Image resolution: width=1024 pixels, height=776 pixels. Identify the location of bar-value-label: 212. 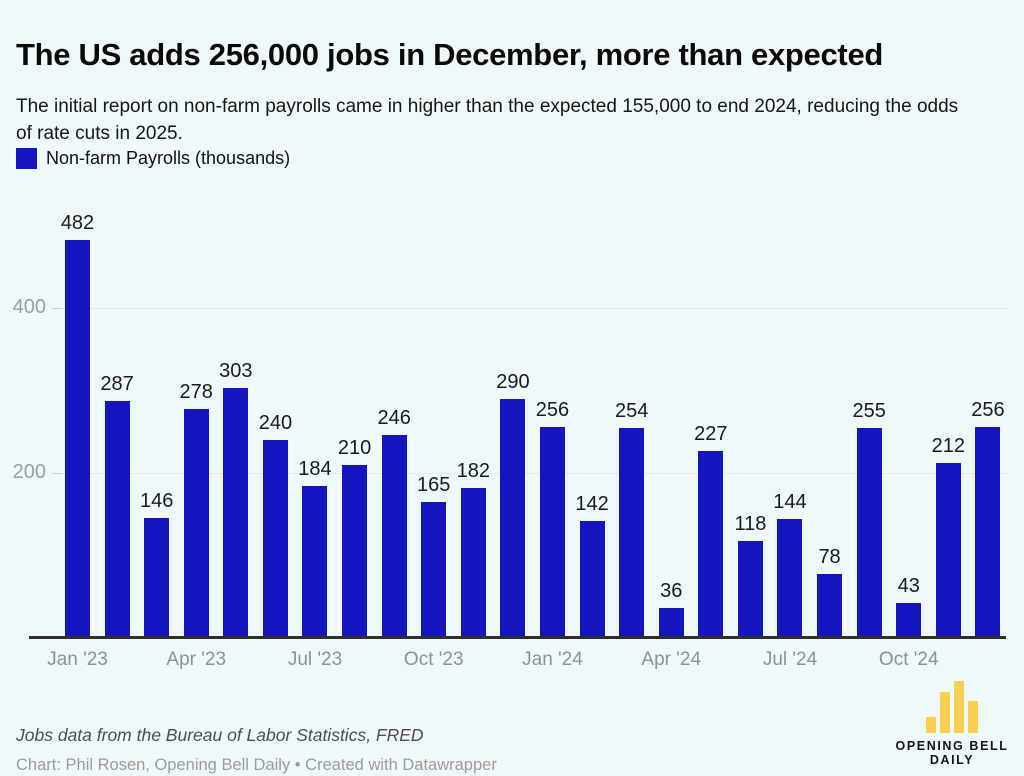
(948, 446).